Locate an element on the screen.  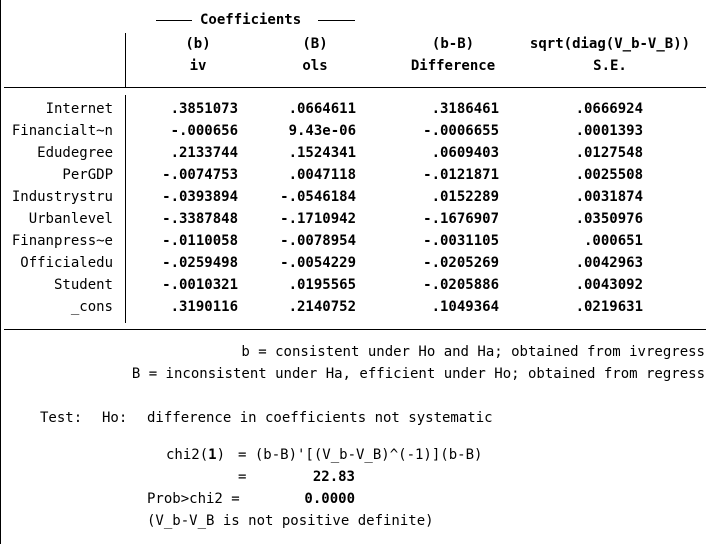
col-header-se-top: sqrt(diag(V_b-V_B)) is located at coordinates (610, 44).